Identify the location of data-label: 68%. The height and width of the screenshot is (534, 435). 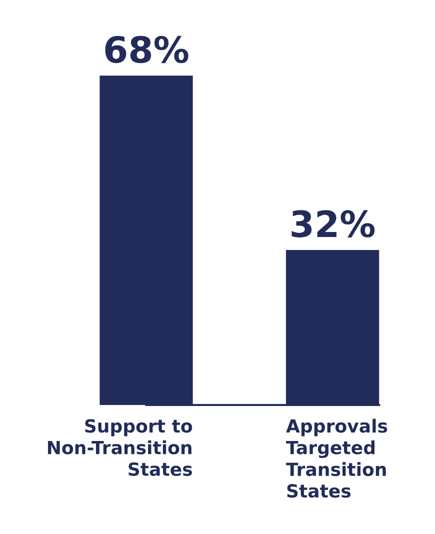
(146, 50).